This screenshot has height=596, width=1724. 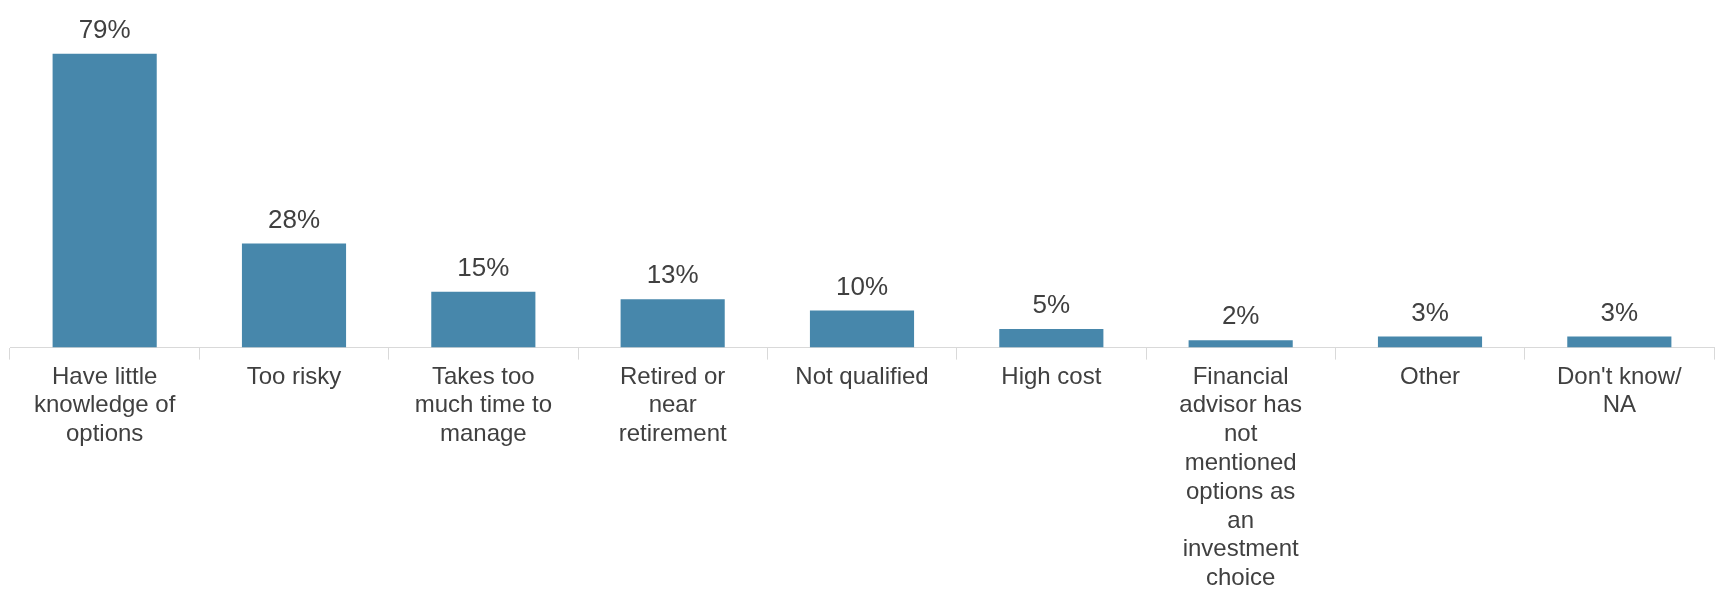 What do you see at coordinates (1619, 389) in the screenshot?
I see `x-tick-label: Don't know/ NA` at bounding box center [1619, 389].